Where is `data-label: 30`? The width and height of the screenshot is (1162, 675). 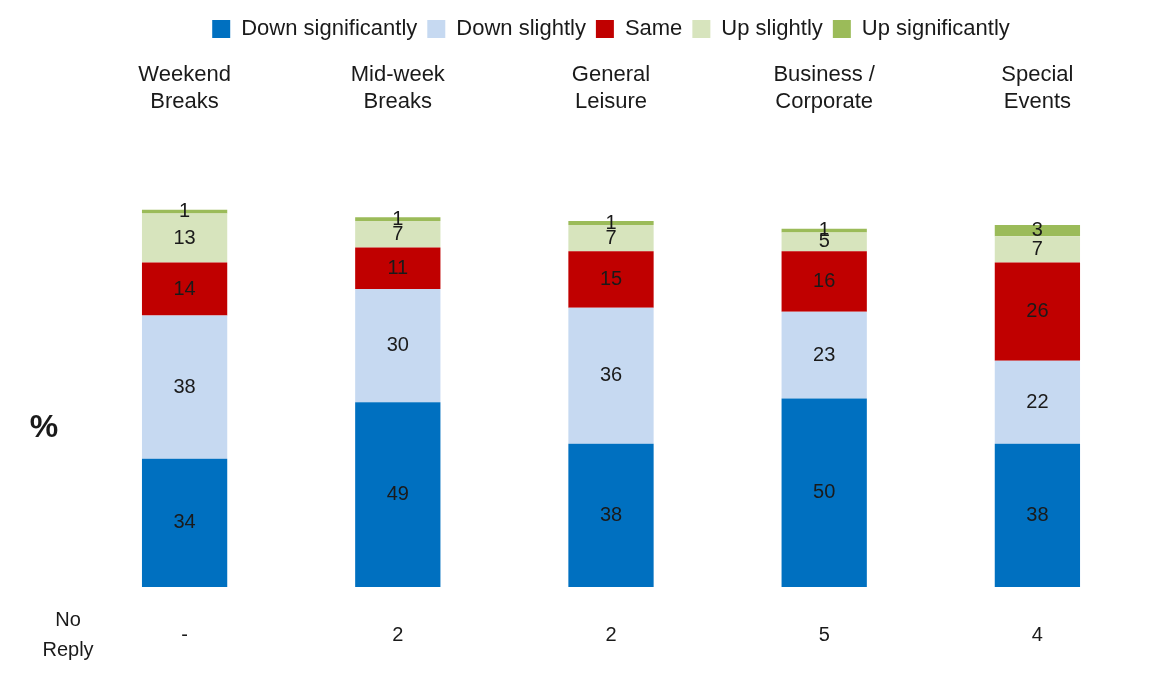 data-label: 30 is located at coordinates (397, 344).